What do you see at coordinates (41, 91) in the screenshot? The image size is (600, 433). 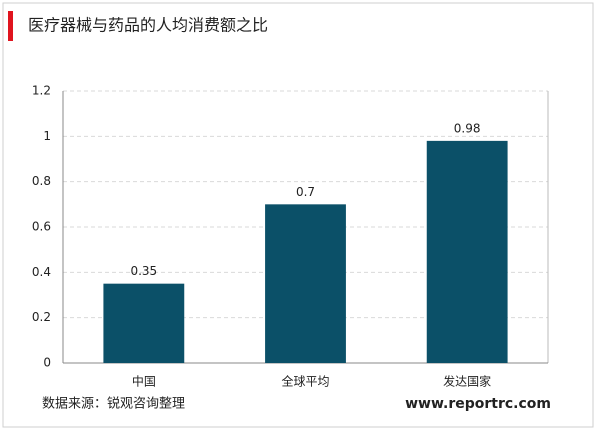 I see `y-tick-label: 1.2` at bounding box center [41, 91].